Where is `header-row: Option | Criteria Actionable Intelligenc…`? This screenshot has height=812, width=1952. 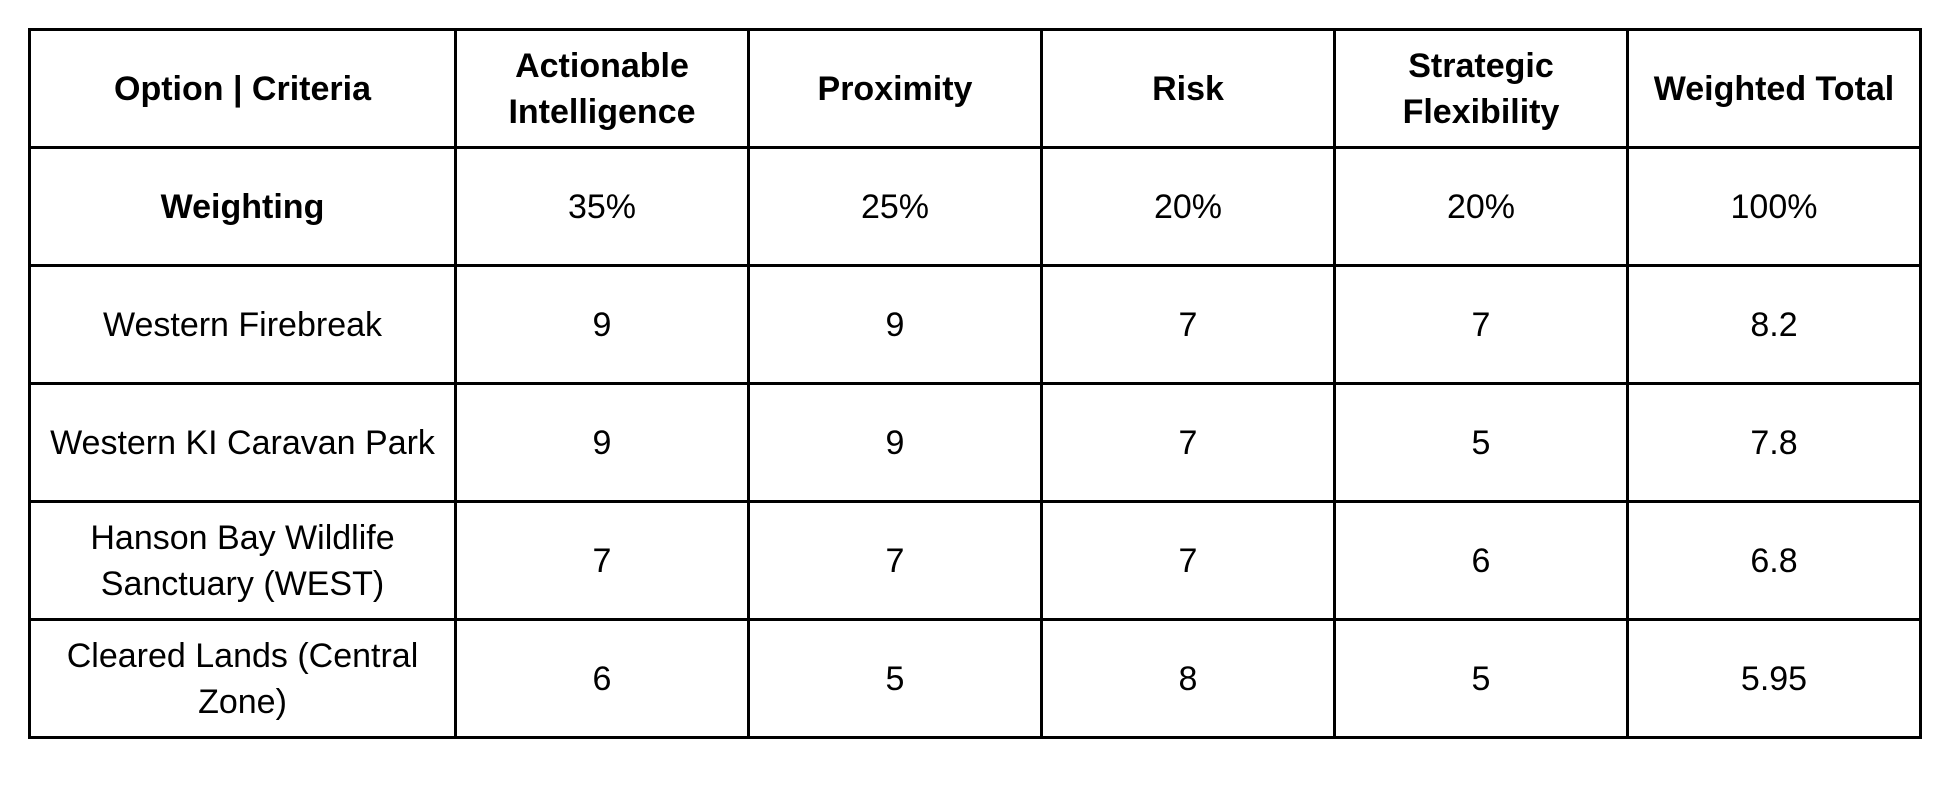
header-row: Option | Criteria Actionable Intelligenc… is located at coordinates (975, 88).